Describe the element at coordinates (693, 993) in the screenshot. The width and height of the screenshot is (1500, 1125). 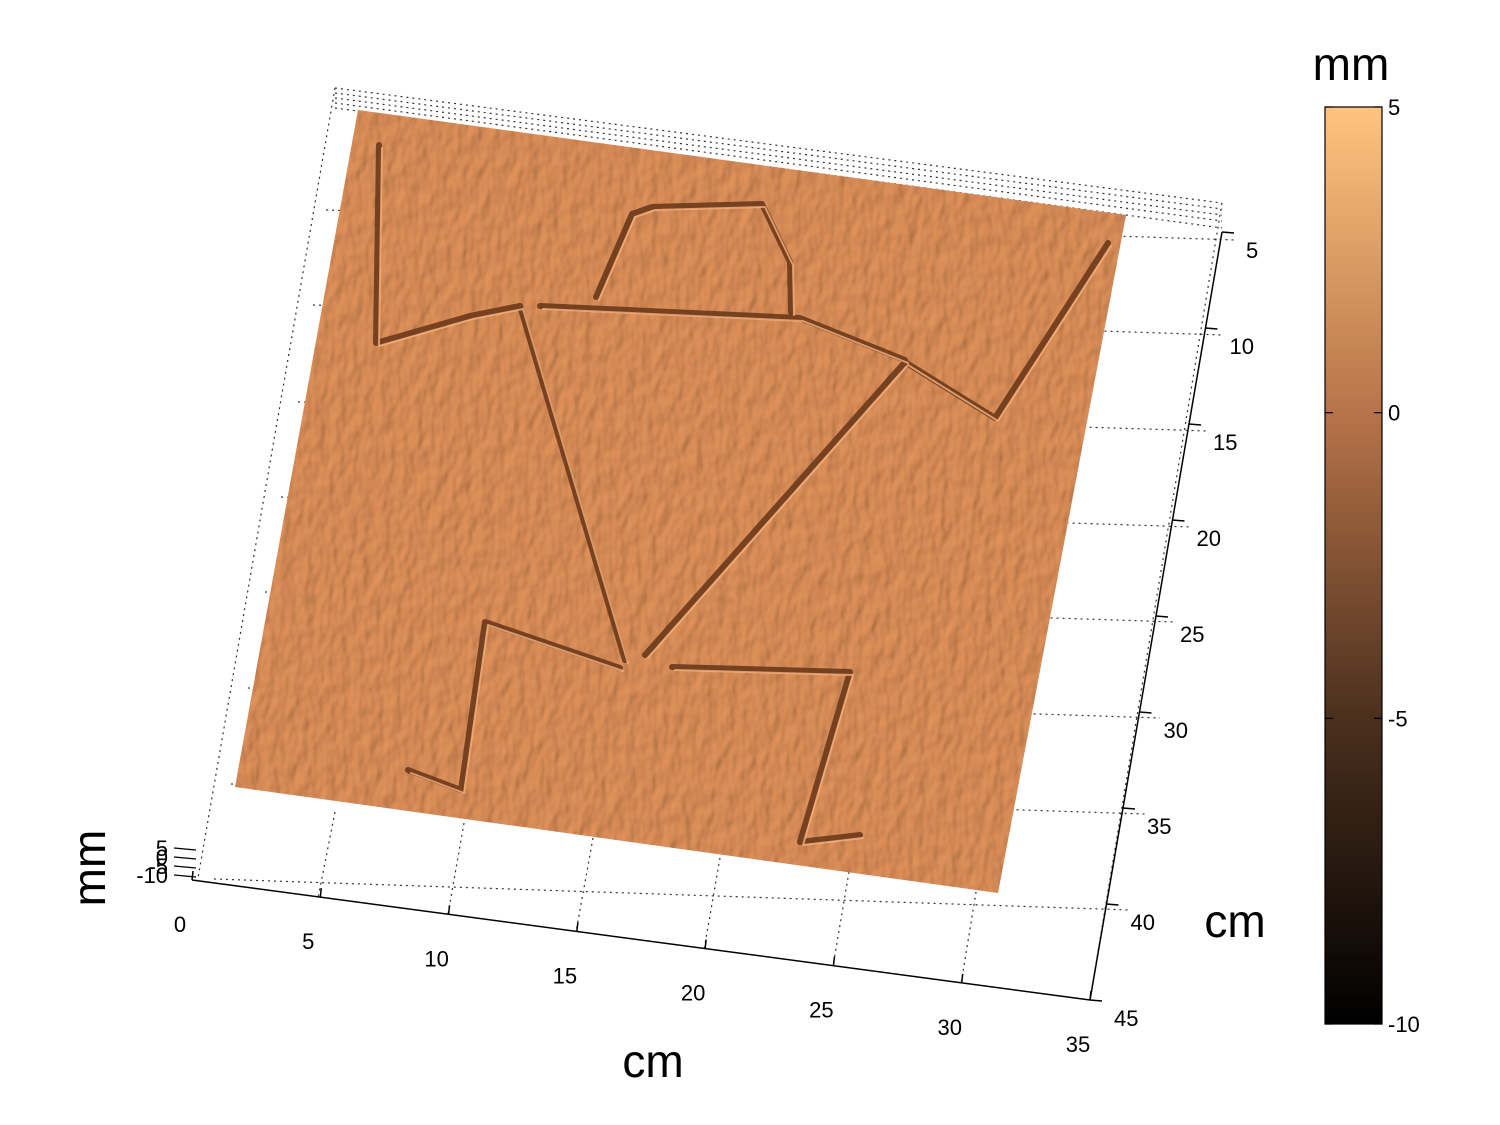
I see `x-tick-label-4: 20` at that location.